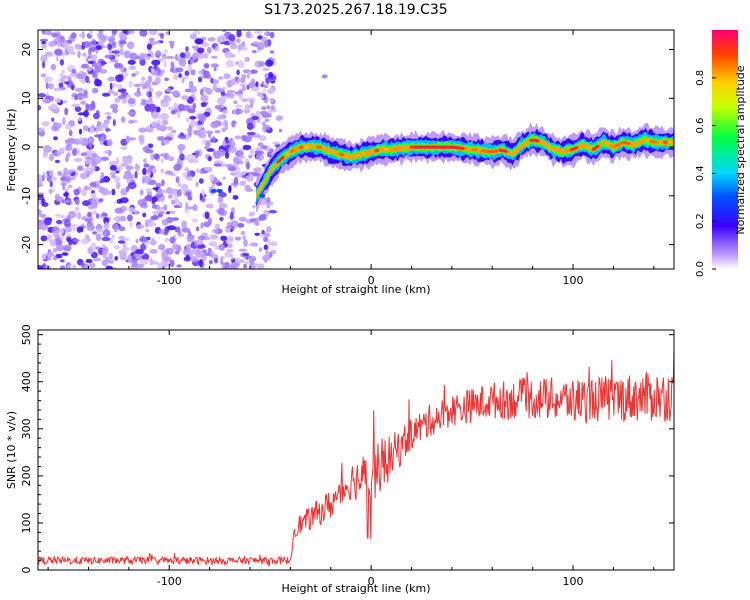  What do you see at coordinates (219, 190) in the screenshot?
I see `trace-speck` at bounding box center [219, 190].